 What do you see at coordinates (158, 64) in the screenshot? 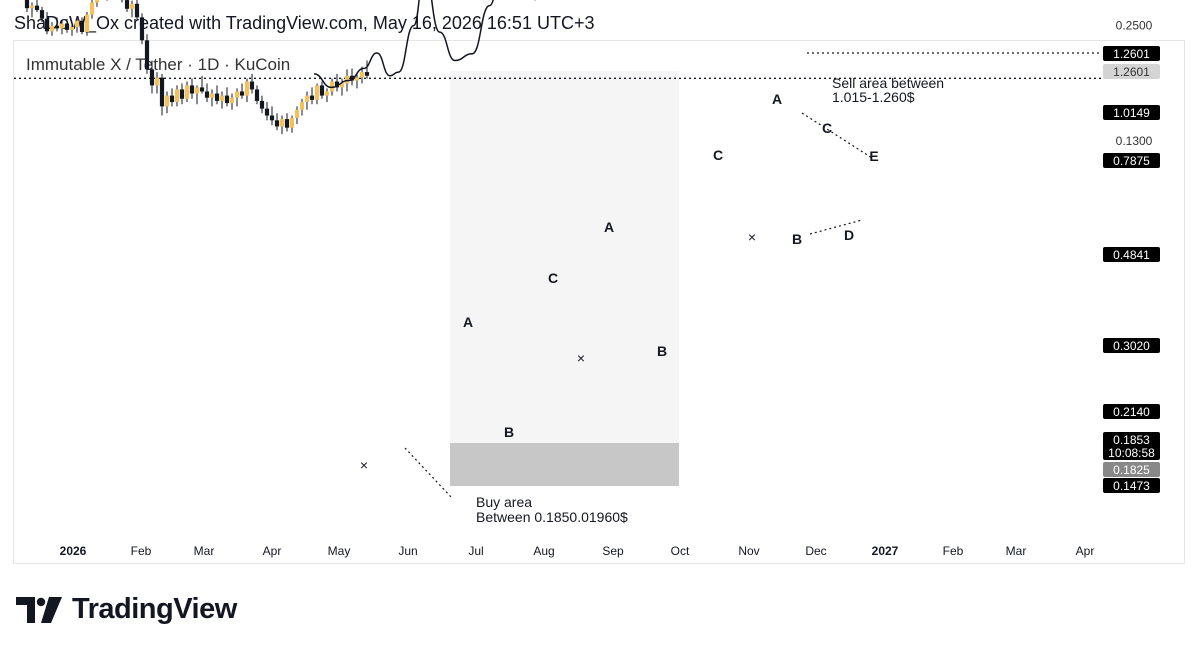
I see `symbol-title: Immutable X / Tether · 1D · KuCoin` at bounding box center [158, 64].